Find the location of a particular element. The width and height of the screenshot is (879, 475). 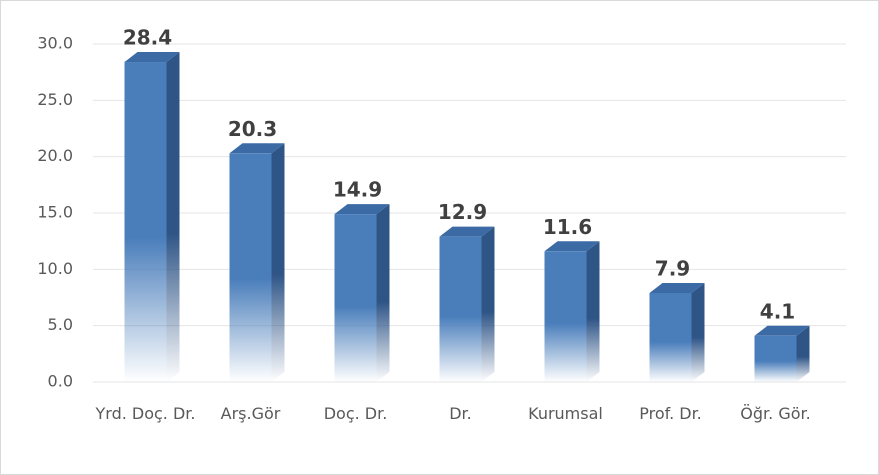

x-tick-label: Dr. is located at coordinates (460, 413).